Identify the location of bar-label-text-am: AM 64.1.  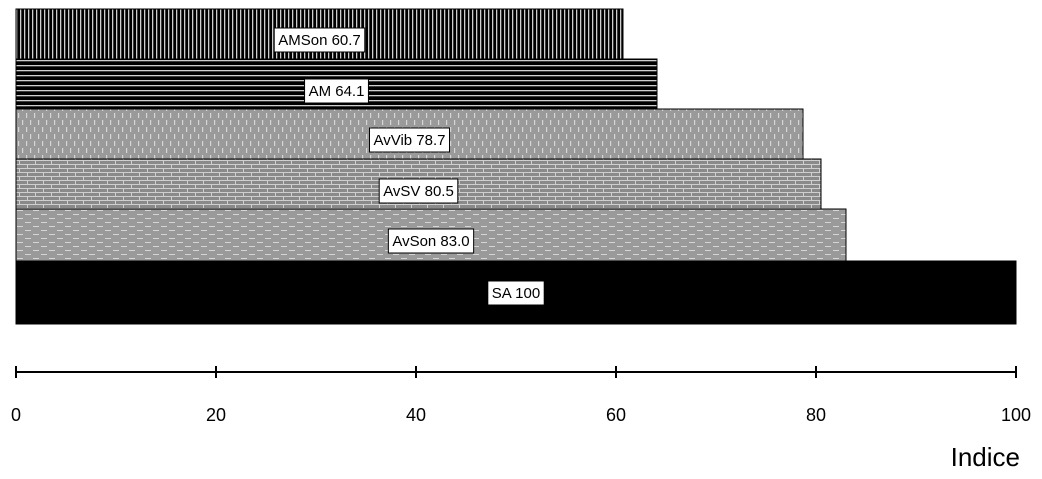
(337, 91).